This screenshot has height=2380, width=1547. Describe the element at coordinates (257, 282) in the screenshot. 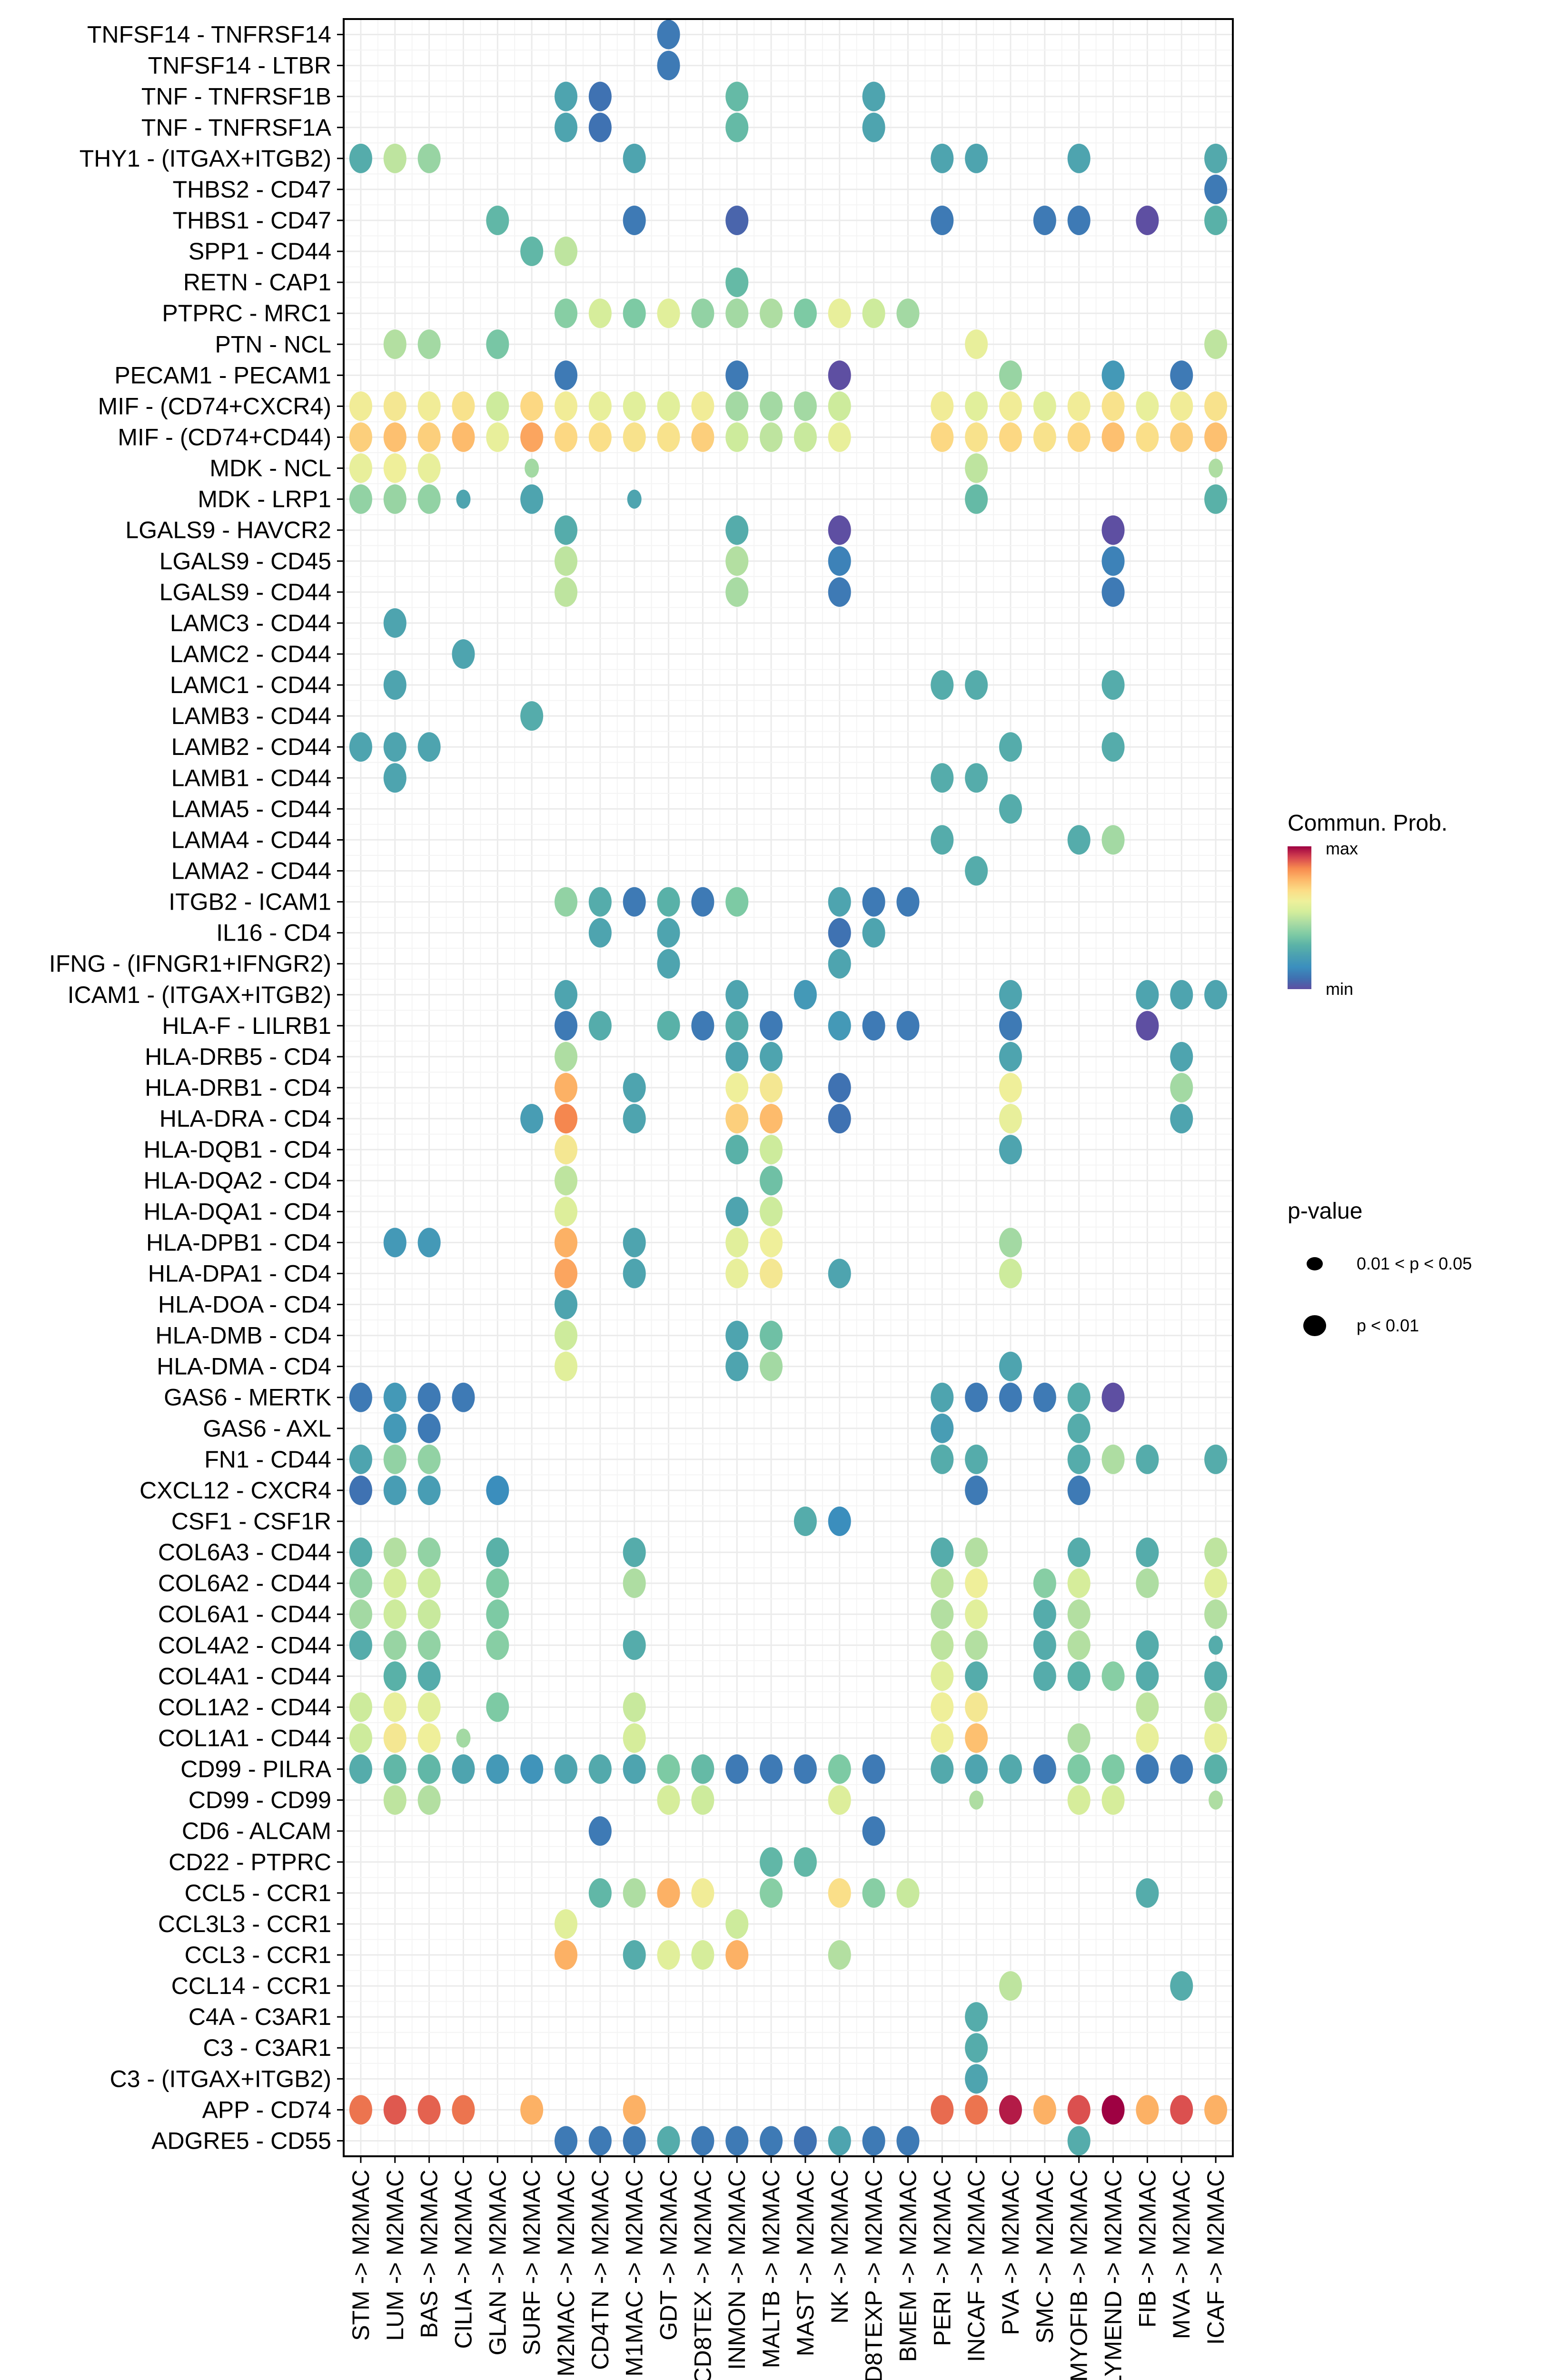

I see `y-tick-label: RETN - CAP1` at that location.